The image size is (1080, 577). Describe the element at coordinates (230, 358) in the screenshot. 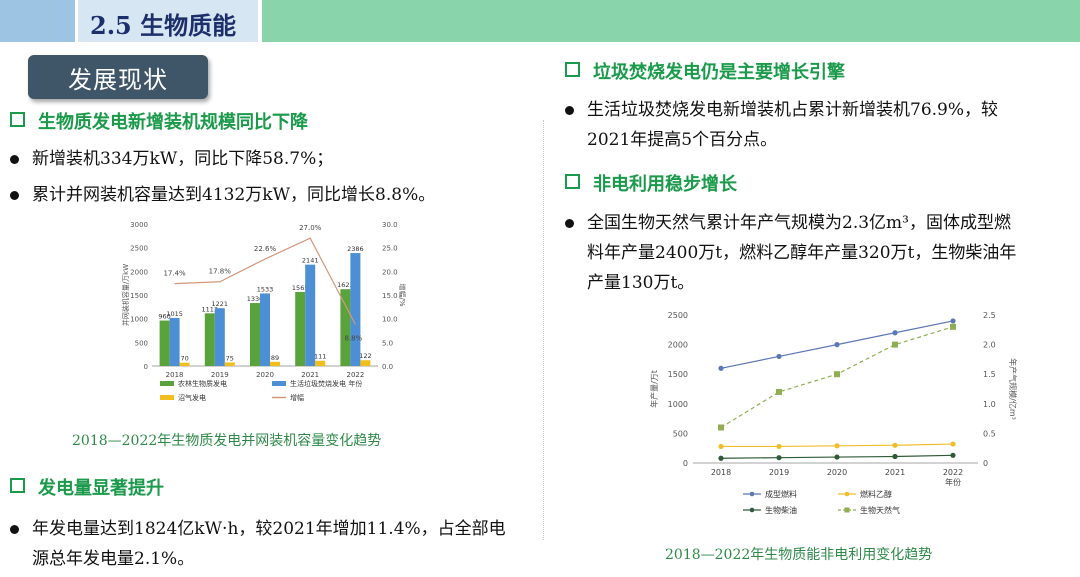

I see `bar-value-label: 75` at that location.